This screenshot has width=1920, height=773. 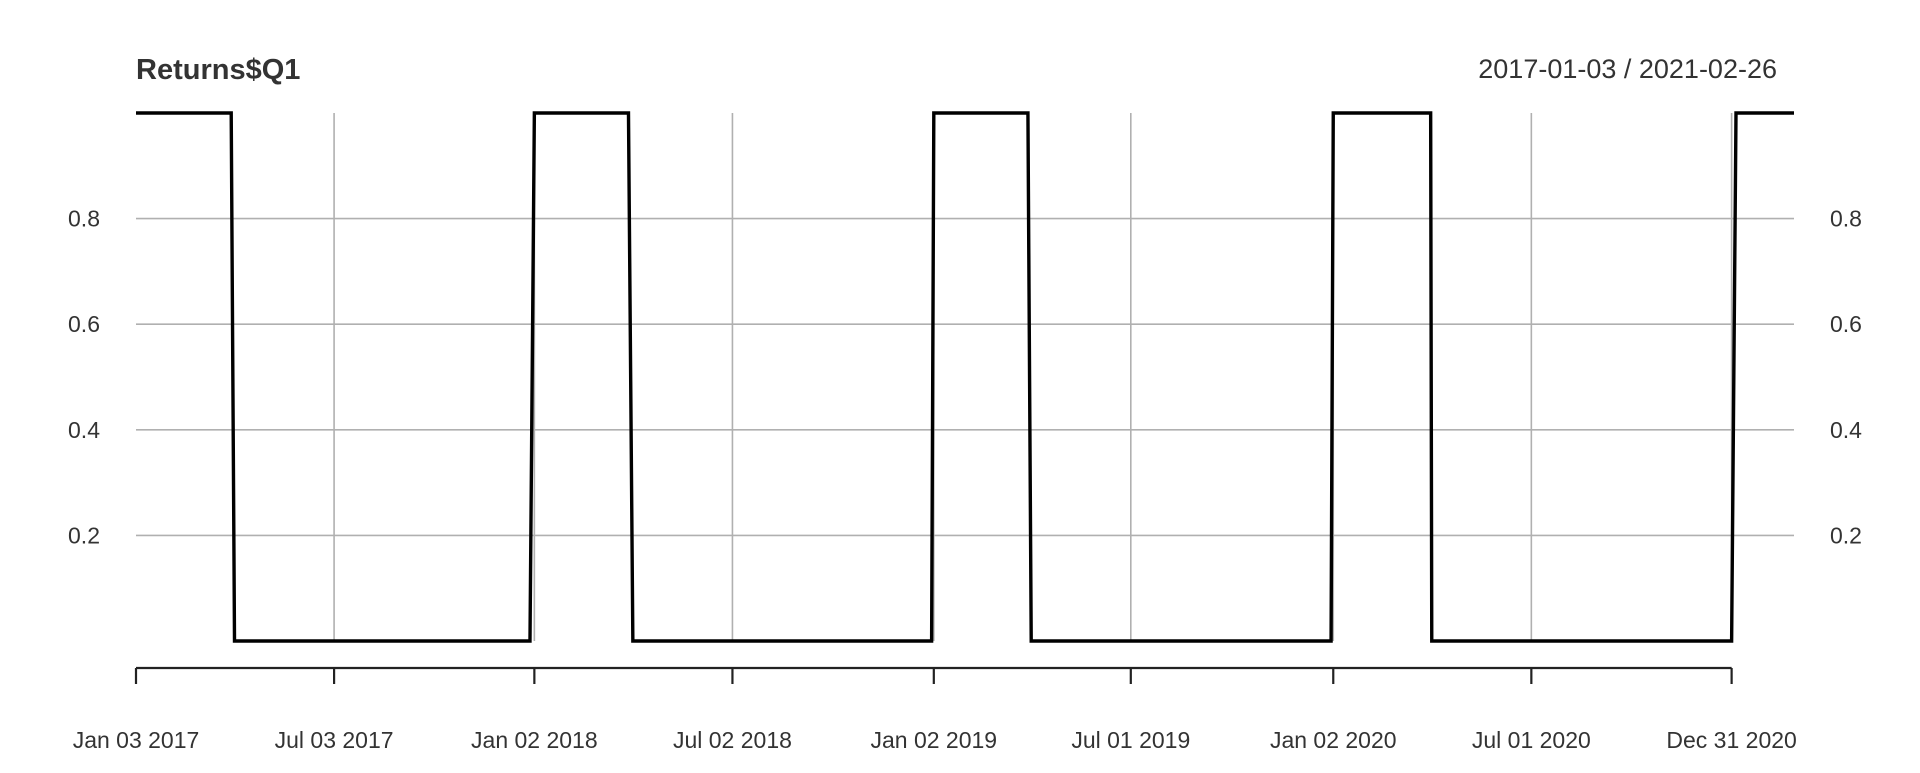 What do you see at coordinates (1333, 740) in the screenshot?
I see `x-tick-label: Jan 02 2020` at bounding box center [1333, 740].